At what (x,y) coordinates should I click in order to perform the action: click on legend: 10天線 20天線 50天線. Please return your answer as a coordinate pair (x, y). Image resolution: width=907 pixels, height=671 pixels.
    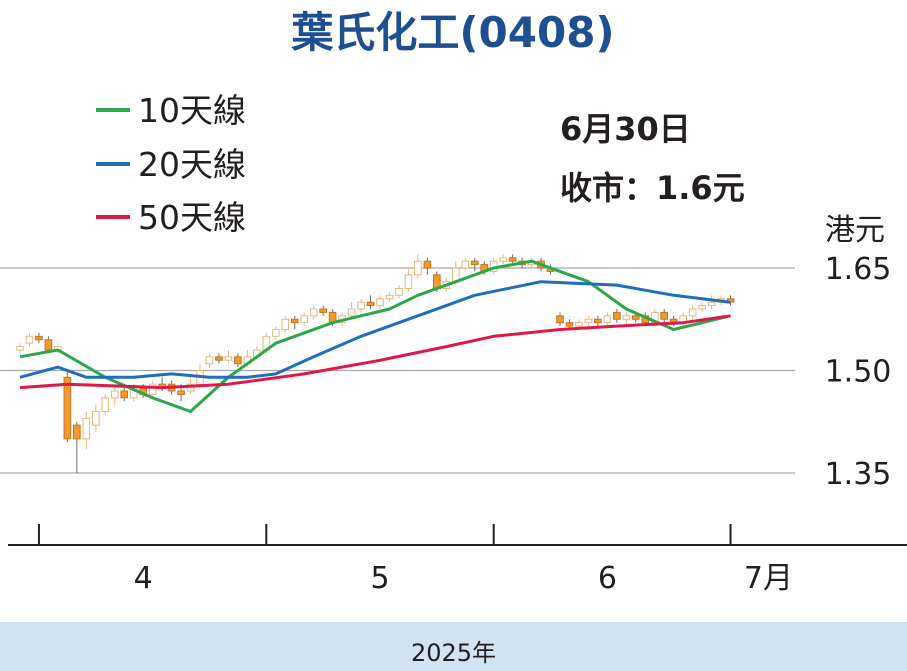
    Looking at the image, I should click on (171, 164).